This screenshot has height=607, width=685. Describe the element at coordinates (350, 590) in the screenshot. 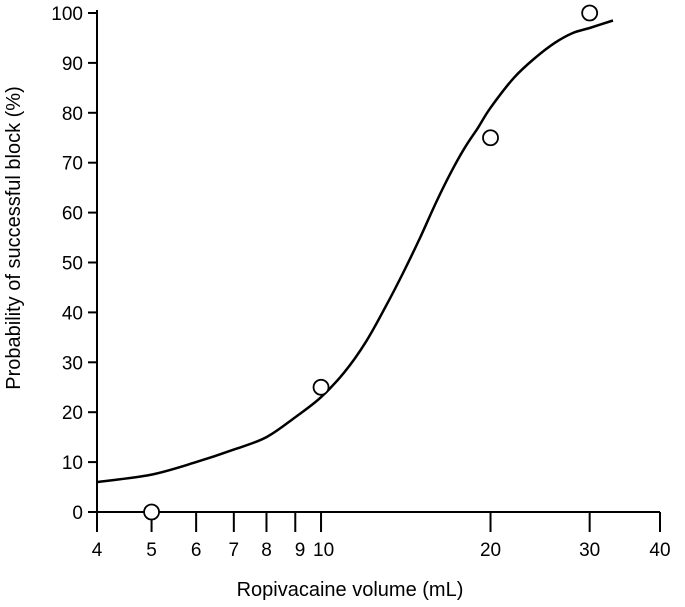

I see `x-axis-label: Ropivacaine volume (mL)` at that location.